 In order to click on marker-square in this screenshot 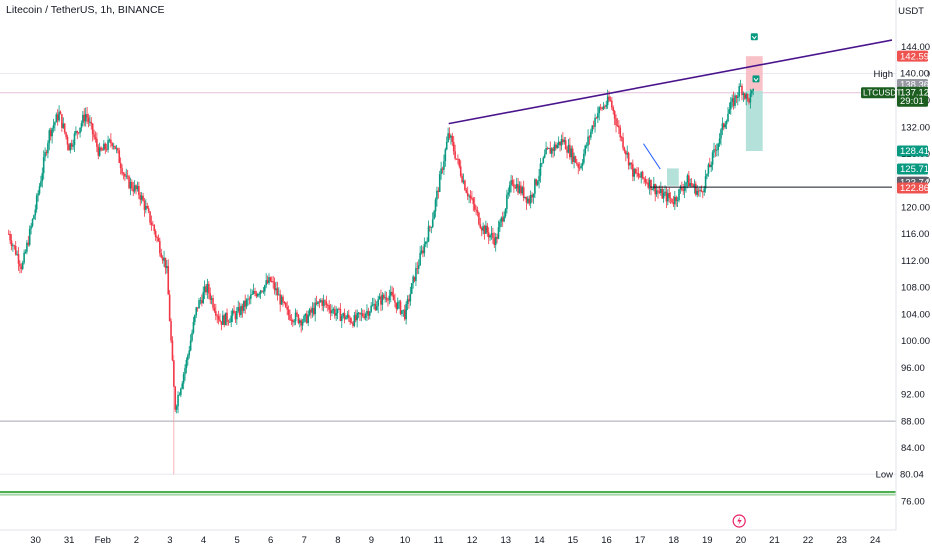, I will do `click(754, 37)`.